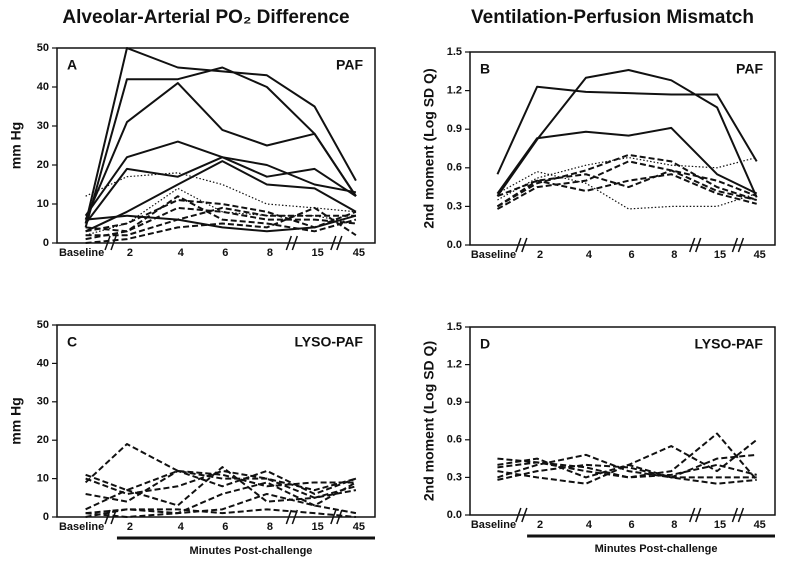 Image resolution: width=803 pixels, height=563 pixels. I want to click on column-title: Alveolar-Arterial PO₂ Difference, so click(205, 17).